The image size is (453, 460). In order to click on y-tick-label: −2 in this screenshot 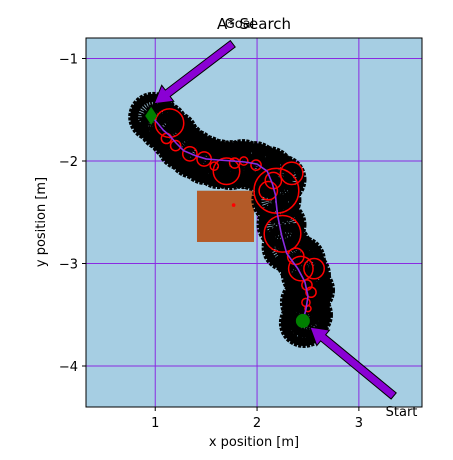, I will do `click(68, 162)`.